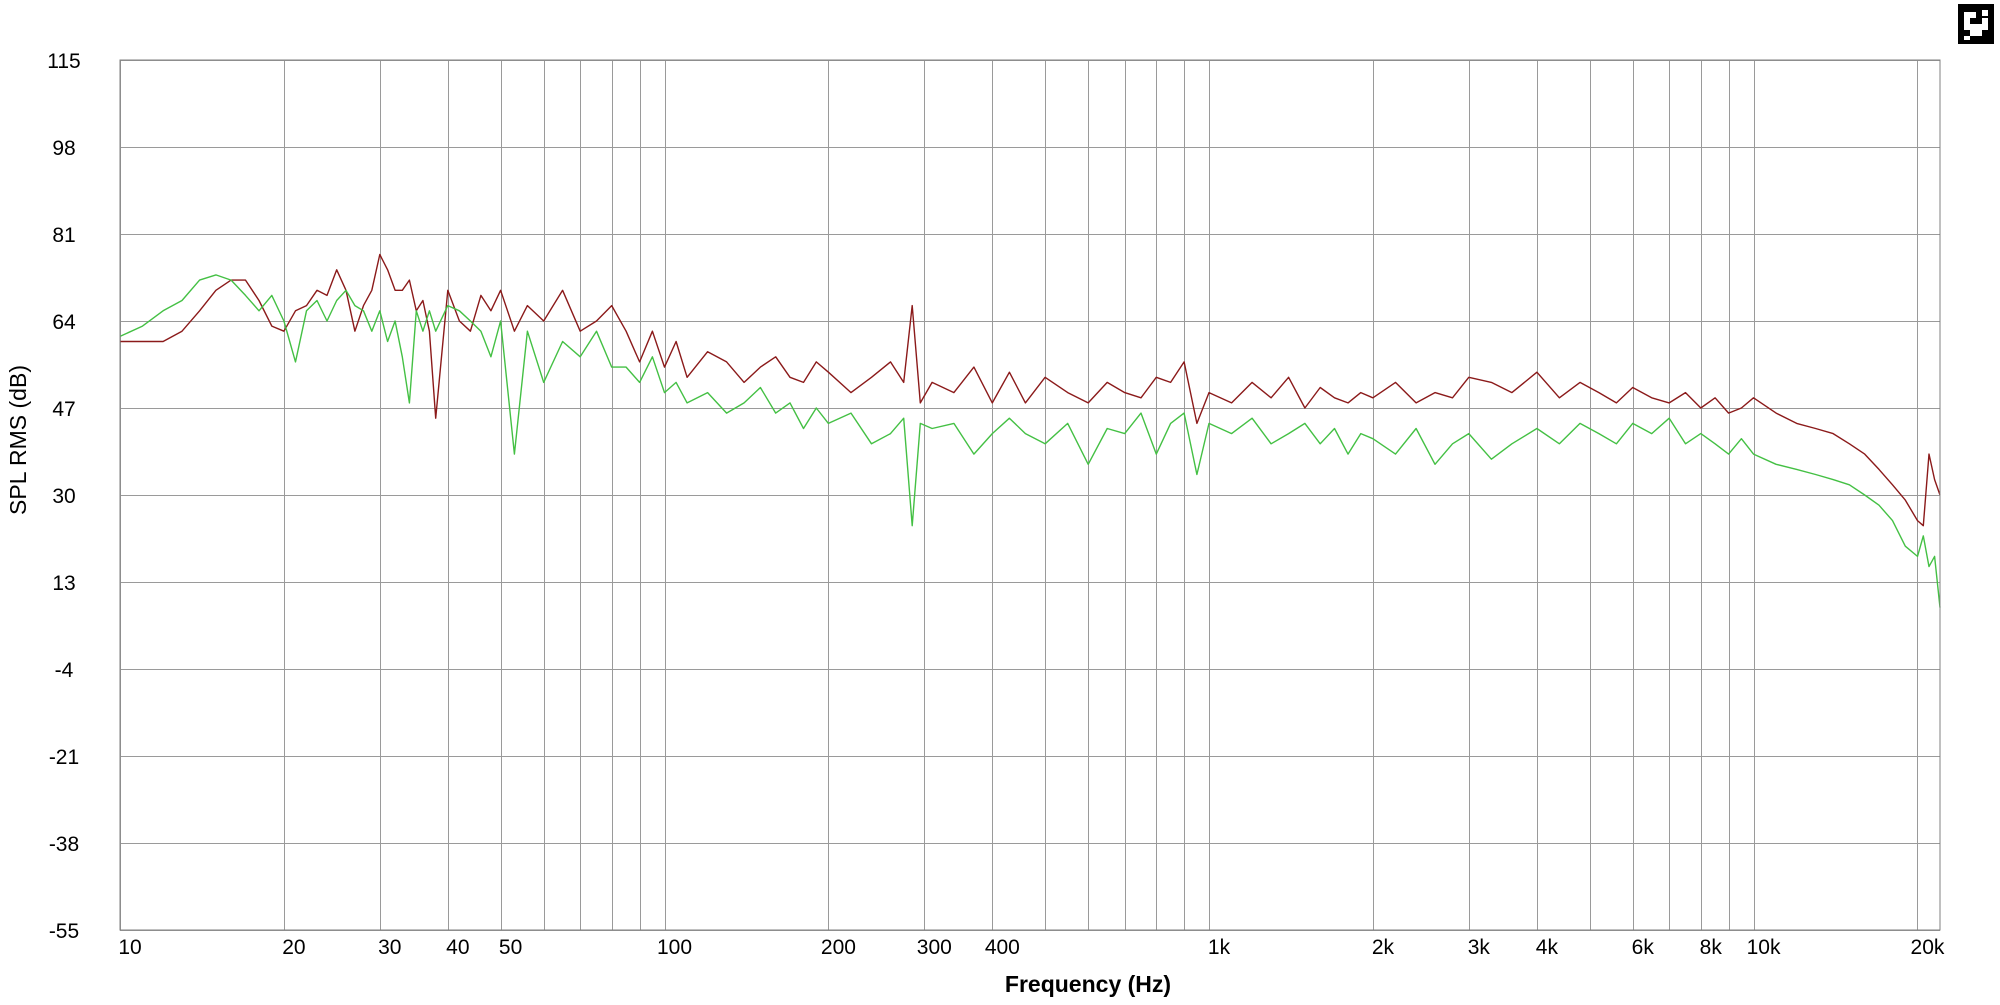  I want to click on y-tick-label: -38, so click(64, 844).